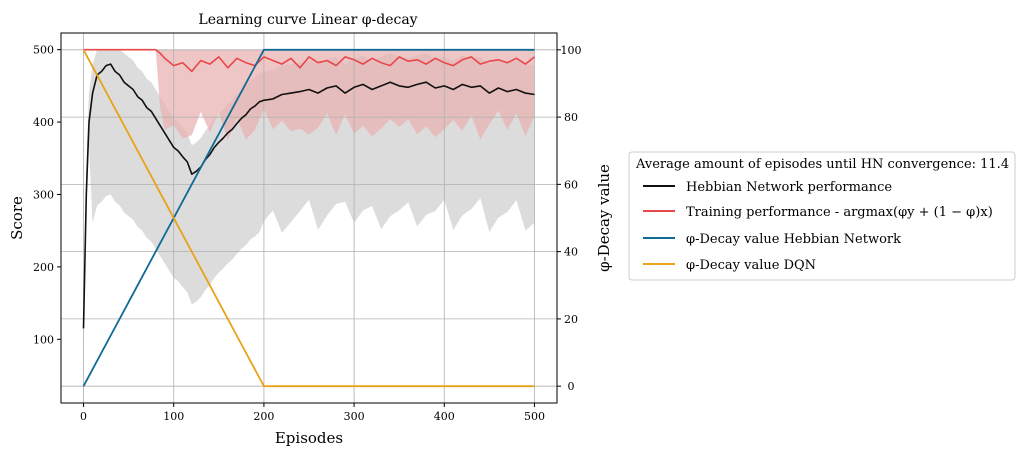  What do you see at coordinates (534, 416) in the screenshot?
I see `x-tick-label: 500` at bounding box center [534, 416].